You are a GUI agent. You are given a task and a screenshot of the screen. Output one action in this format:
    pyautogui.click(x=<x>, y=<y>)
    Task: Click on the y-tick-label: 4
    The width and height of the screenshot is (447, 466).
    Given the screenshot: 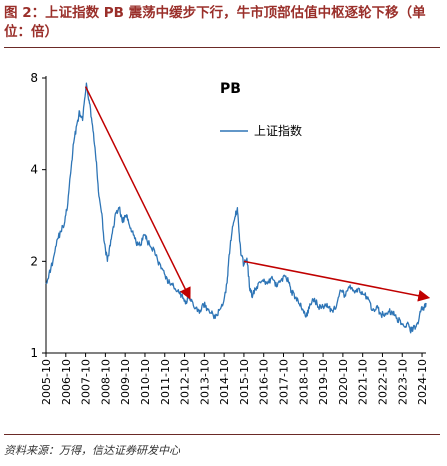 What is the action you would take?
    pyautogui.click(x=34, y=170)
    